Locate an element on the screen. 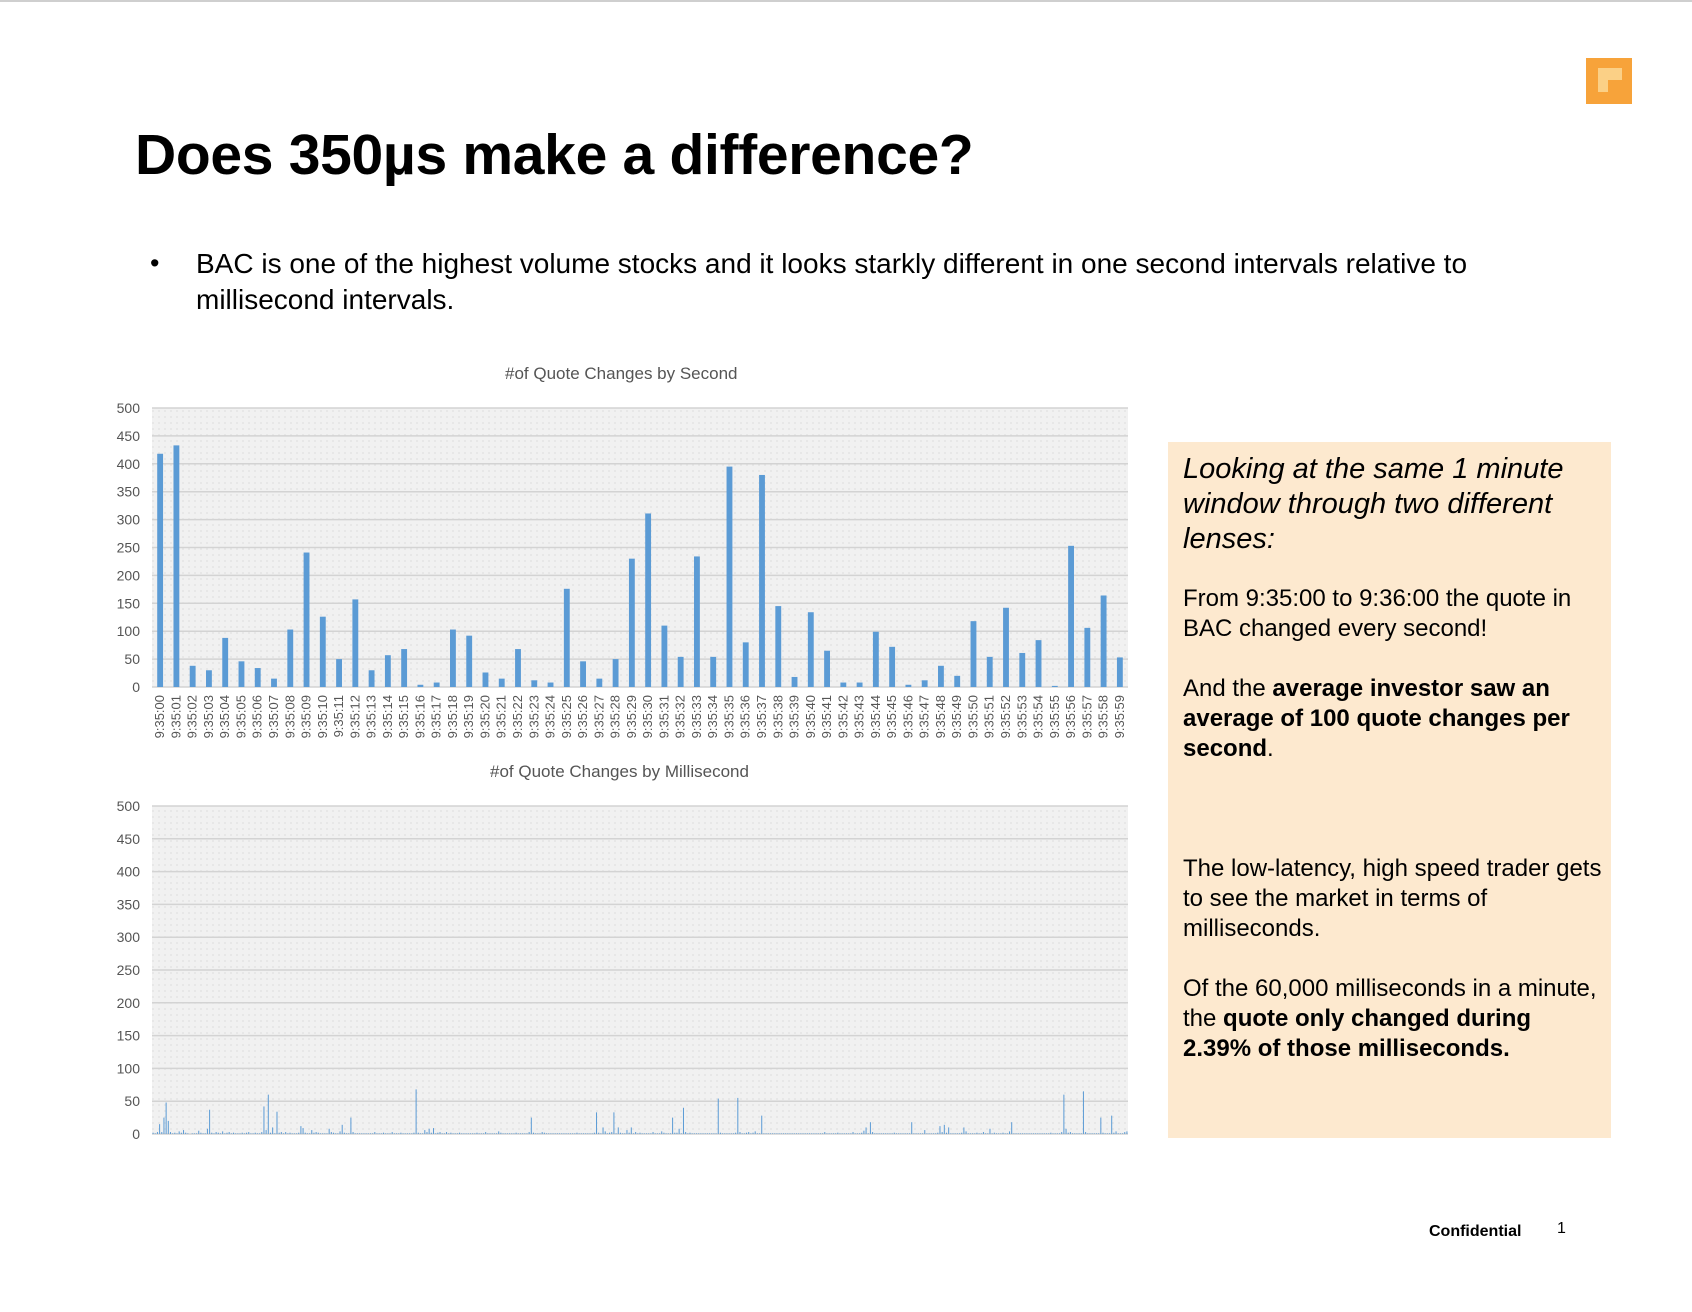 The image size is (1692, 1312). x-tick-label: 9:35:33 is located at coordinates (696, 716).